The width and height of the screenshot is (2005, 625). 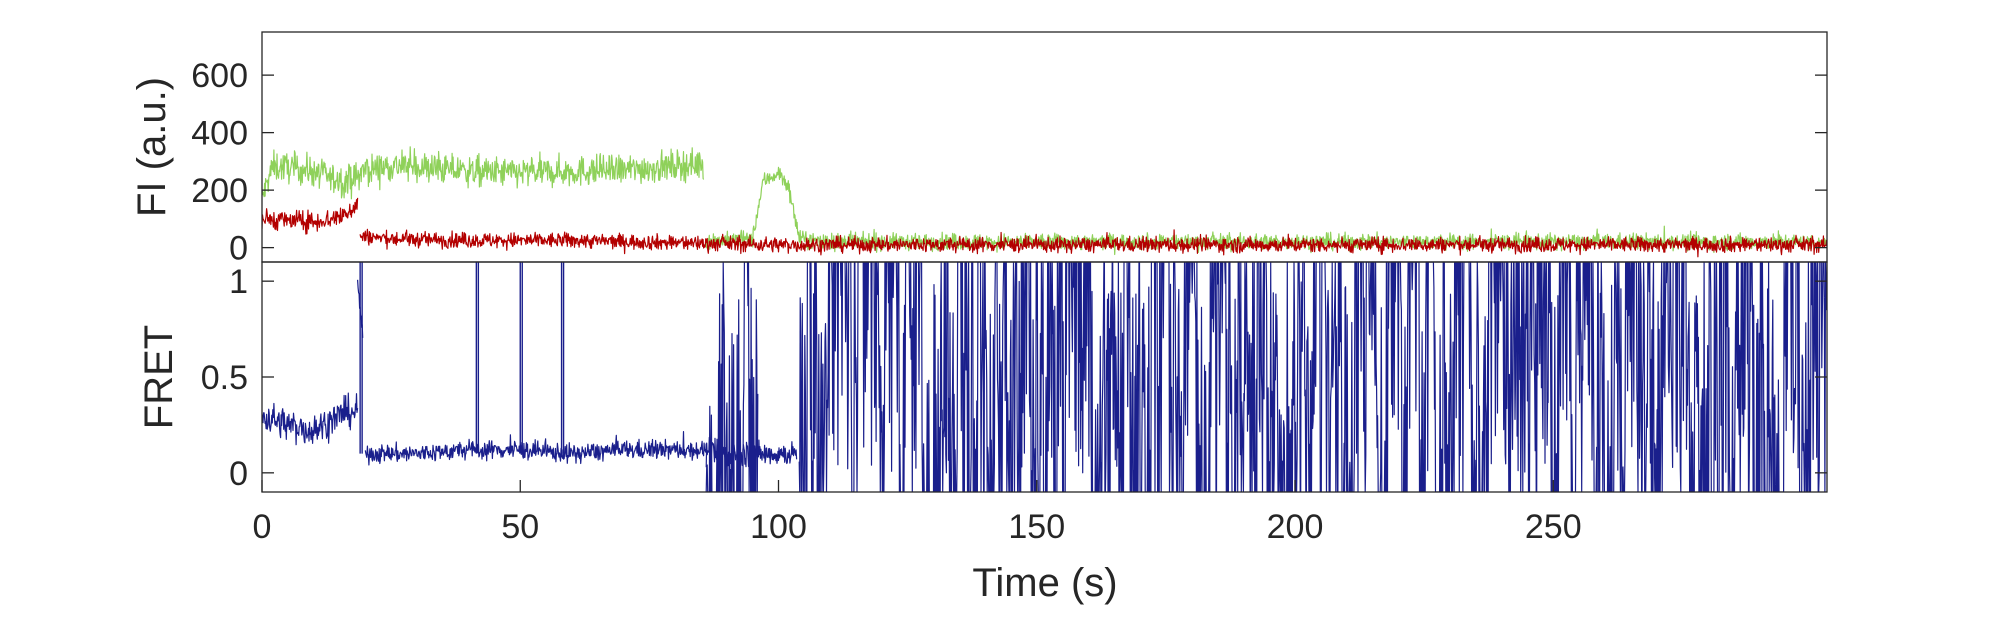 I want to click on x-tick-label: 250, so click(x=1553, y=527).